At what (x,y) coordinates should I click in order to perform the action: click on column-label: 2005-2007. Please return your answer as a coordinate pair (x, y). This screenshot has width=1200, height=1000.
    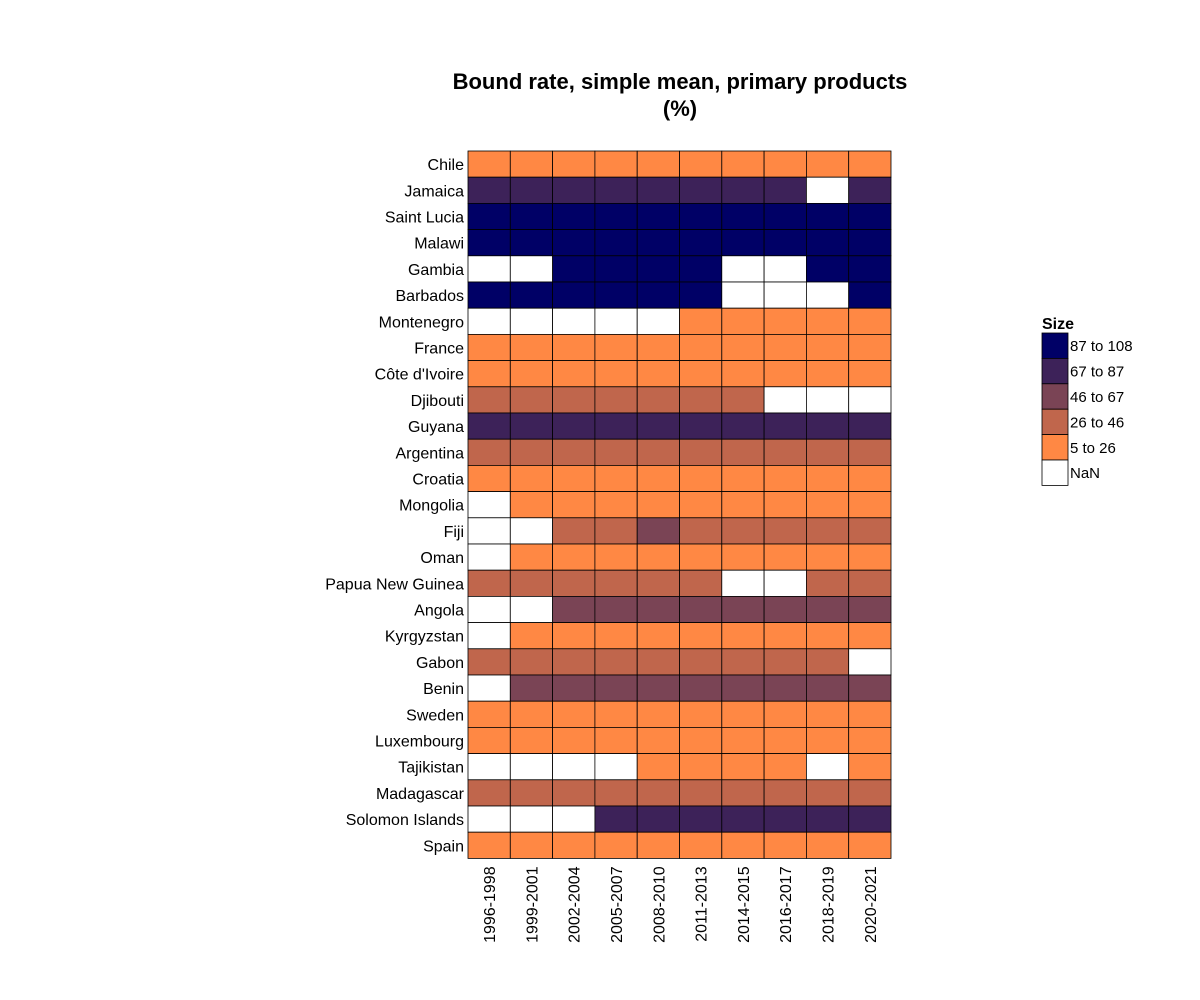
    Looking at the image, I should click on (617, 904).